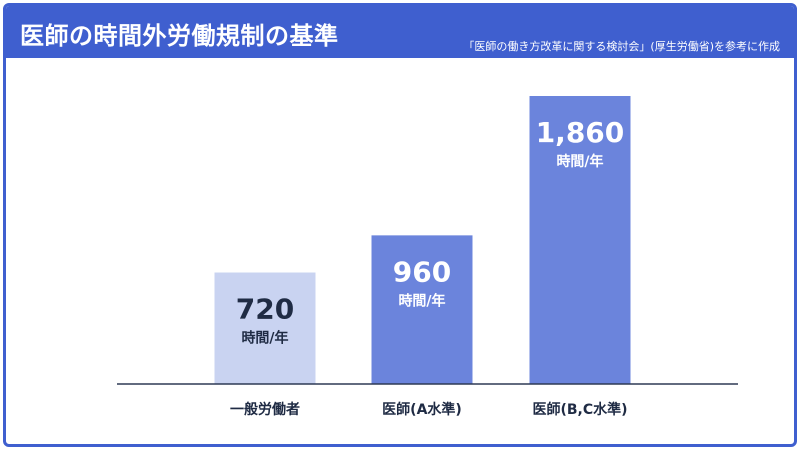  I want to click on chart-title: 医師の時間外労働規制の基準, so click(179, 36).